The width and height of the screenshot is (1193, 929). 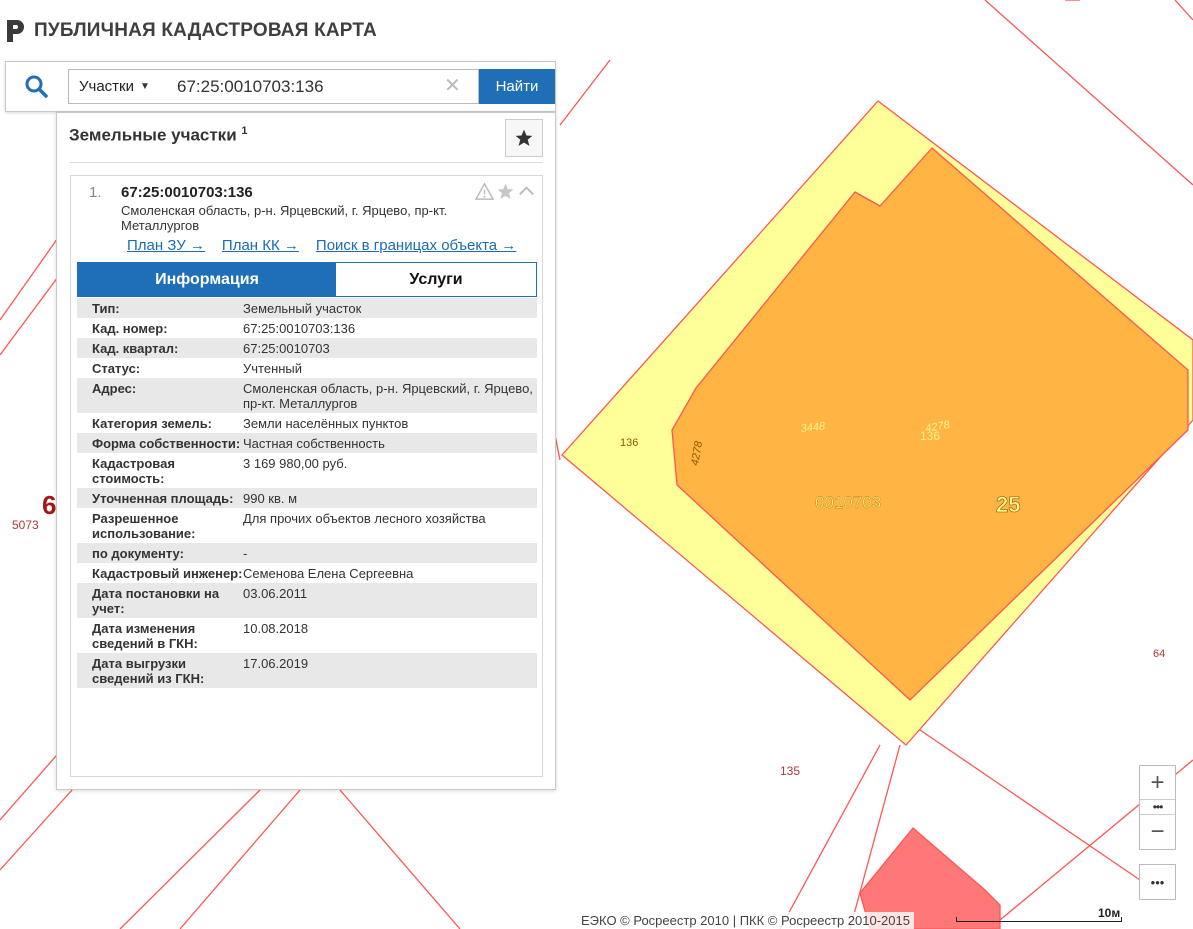 What do you see at coordinates (436, 279) in the screenshot?
I see `tab-services: Услуги` at bounding box center [436, 279].